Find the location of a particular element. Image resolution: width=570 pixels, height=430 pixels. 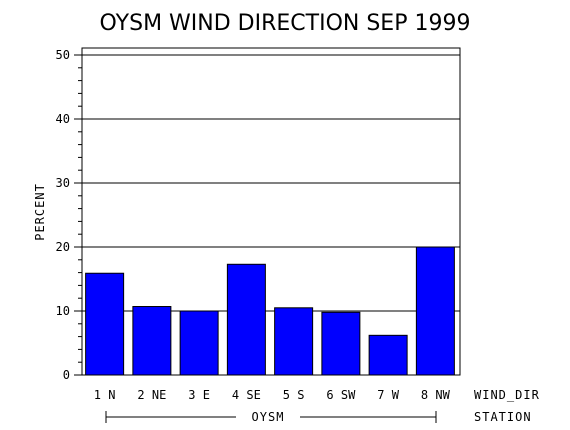

x-tick-label: 5 S is located at coordinates (294, 395).